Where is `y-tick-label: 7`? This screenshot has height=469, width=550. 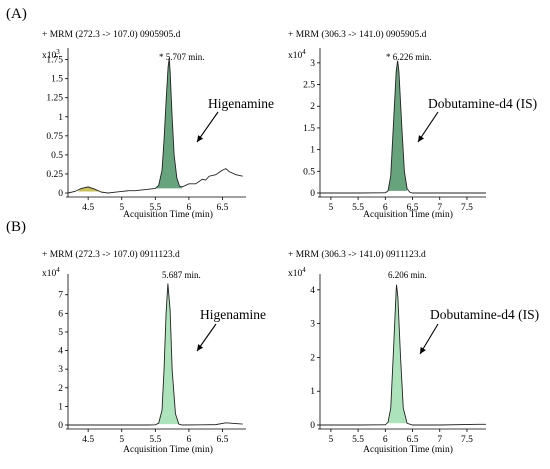
y-tick-label: 7 is located at coordinates (60, 296).